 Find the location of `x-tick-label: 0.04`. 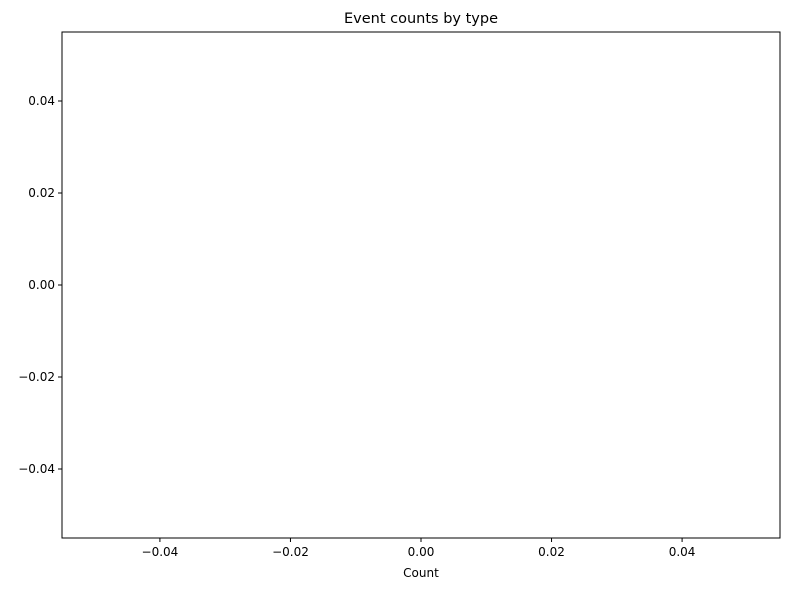

x-tick-label: 0.04 is located at coordinates (682, 552).